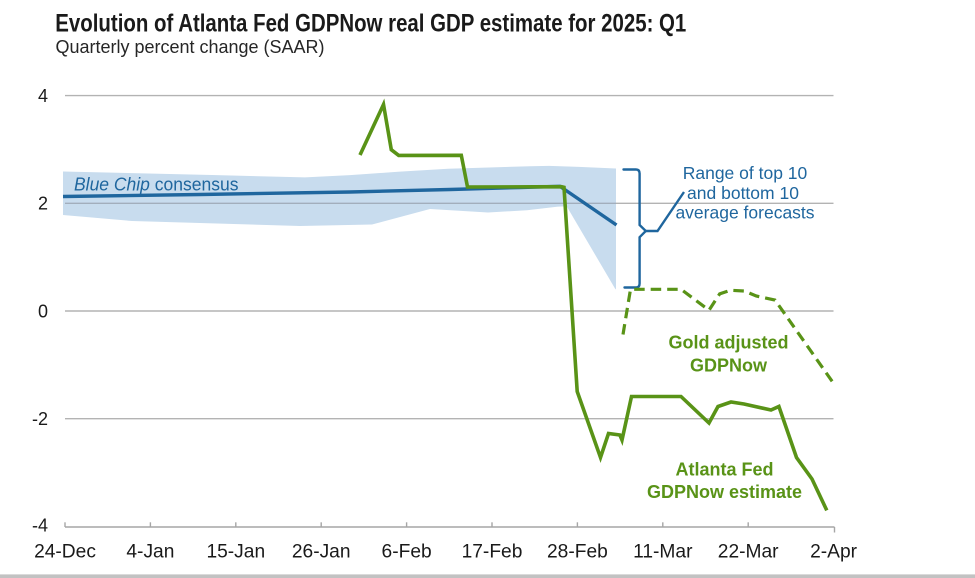 The height and width of the screenshot is (578, 975). What do you see at coordinates (729, 365) in the screenshot?
I see `svg-text: GDPNow` at bounding box center [729, 365].